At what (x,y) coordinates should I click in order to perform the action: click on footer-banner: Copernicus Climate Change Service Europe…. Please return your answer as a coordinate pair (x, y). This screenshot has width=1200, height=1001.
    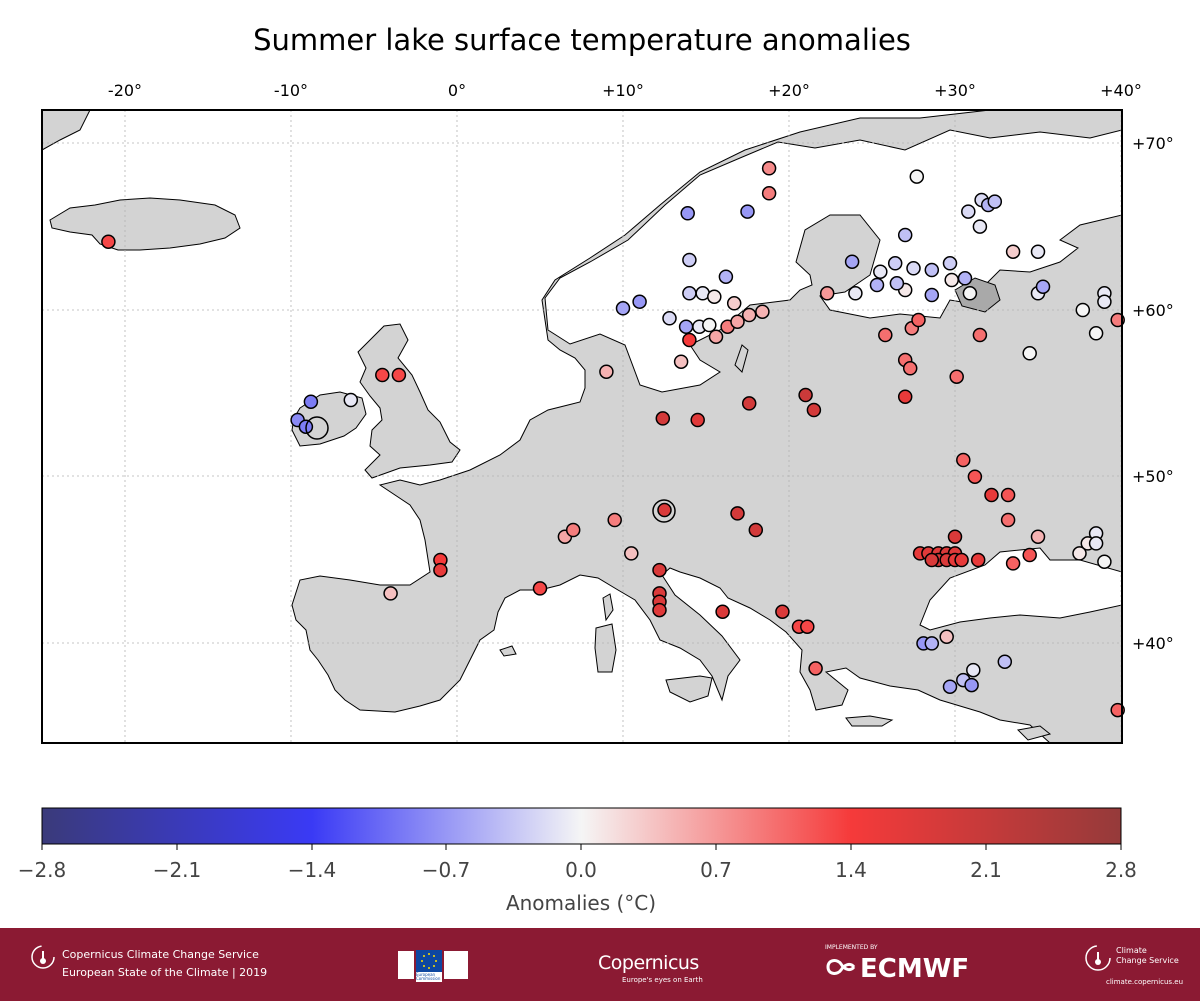
    Looking at the image, I should click on (600, 964).